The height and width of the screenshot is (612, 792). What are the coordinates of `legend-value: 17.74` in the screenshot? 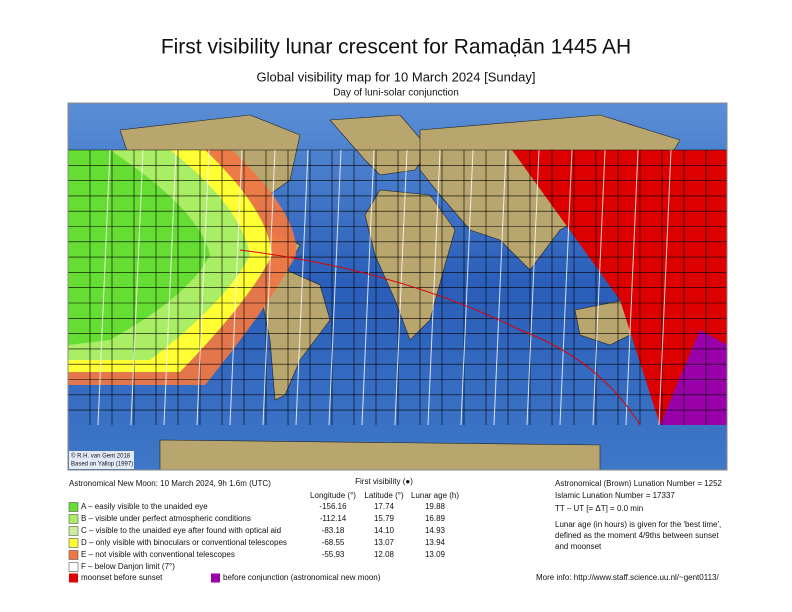 It's located at (384, 506).